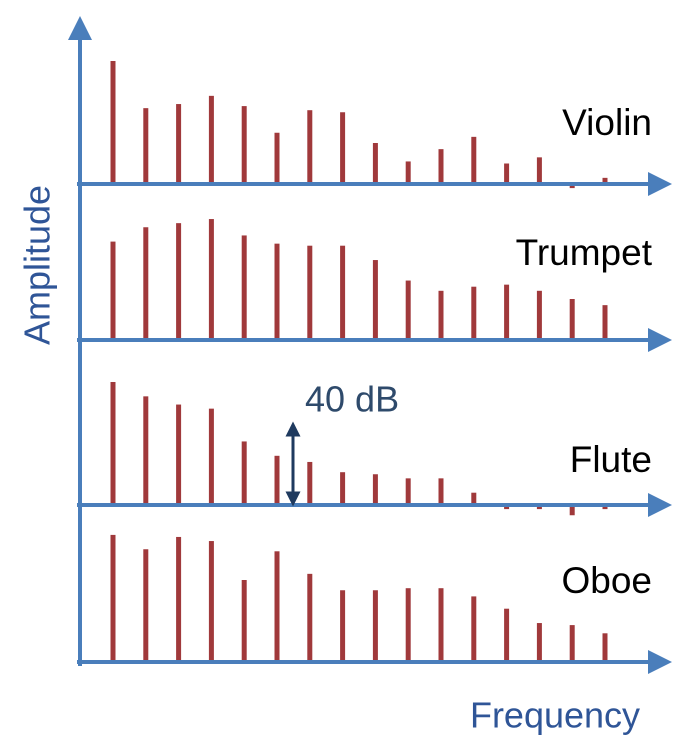  What do you see at coordinates (555, 715) in the screenshot?
I see `x-axis-label: Frequency` at bounding box center [555, 715].